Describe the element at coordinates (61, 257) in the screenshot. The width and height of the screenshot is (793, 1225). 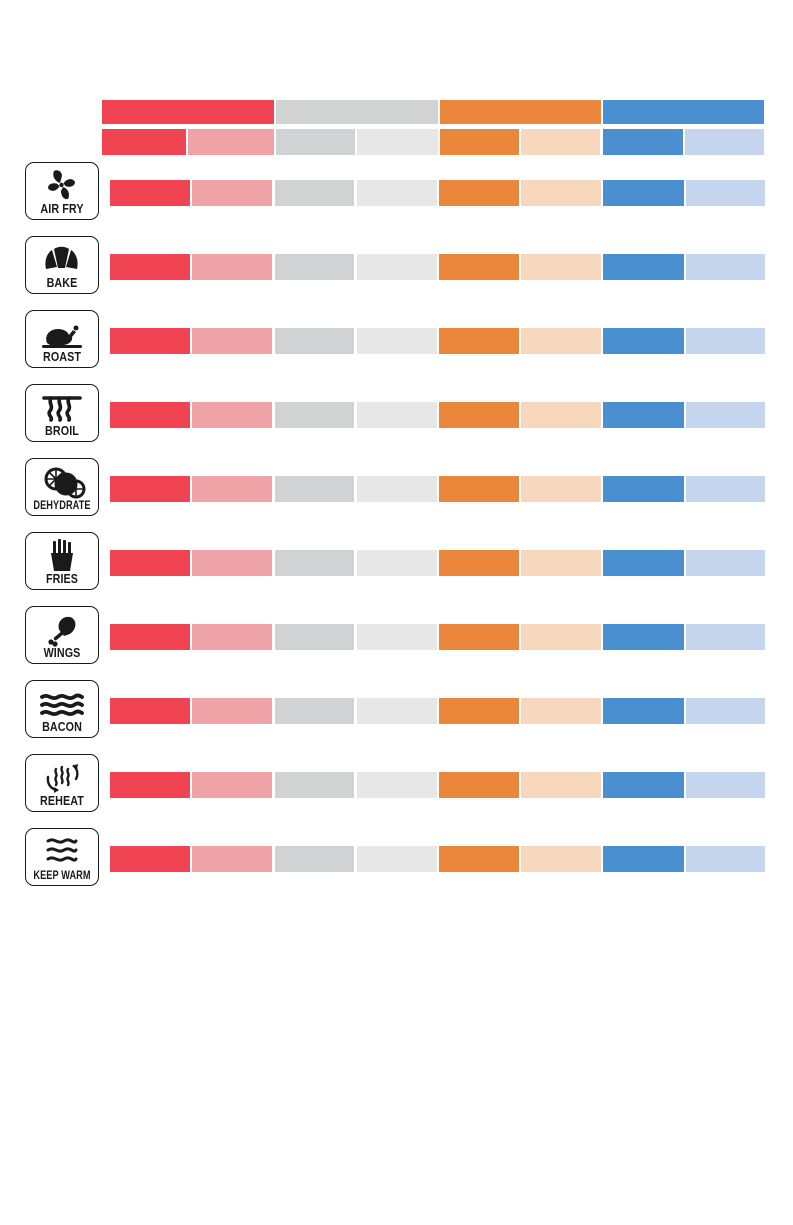
I see `croissant-icon` at that location.